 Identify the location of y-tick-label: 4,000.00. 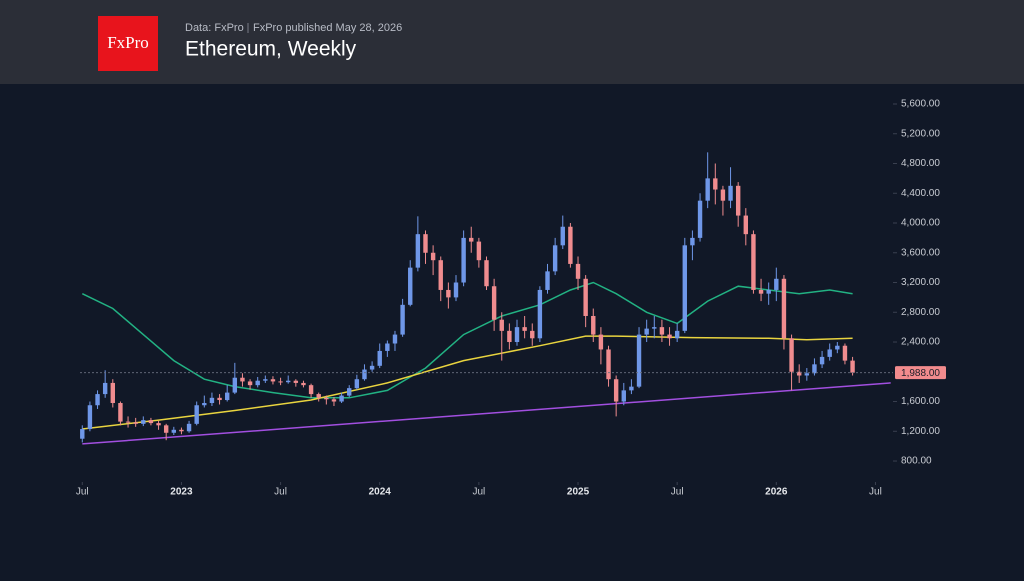
(920, 223).